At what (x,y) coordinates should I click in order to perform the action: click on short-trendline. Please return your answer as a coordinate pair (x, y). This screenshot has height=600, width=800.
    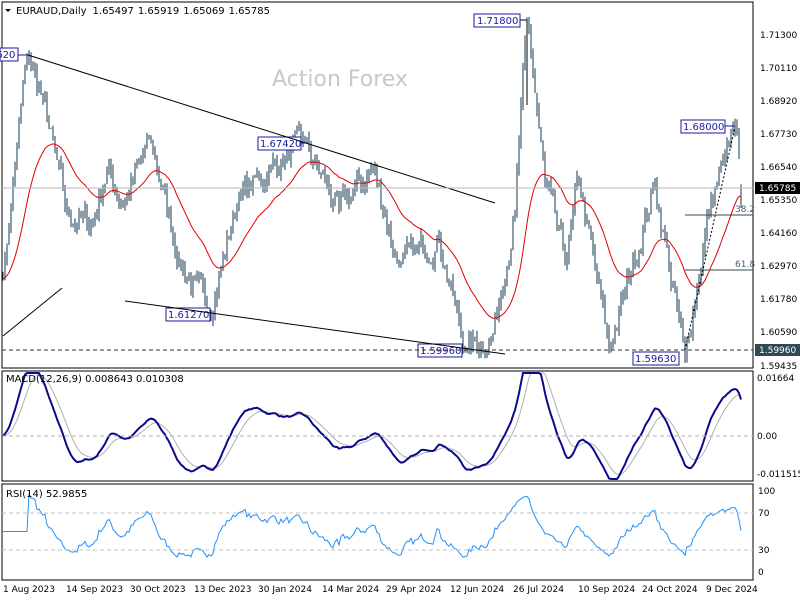
    Looking at the image, I should click on (32, 312).